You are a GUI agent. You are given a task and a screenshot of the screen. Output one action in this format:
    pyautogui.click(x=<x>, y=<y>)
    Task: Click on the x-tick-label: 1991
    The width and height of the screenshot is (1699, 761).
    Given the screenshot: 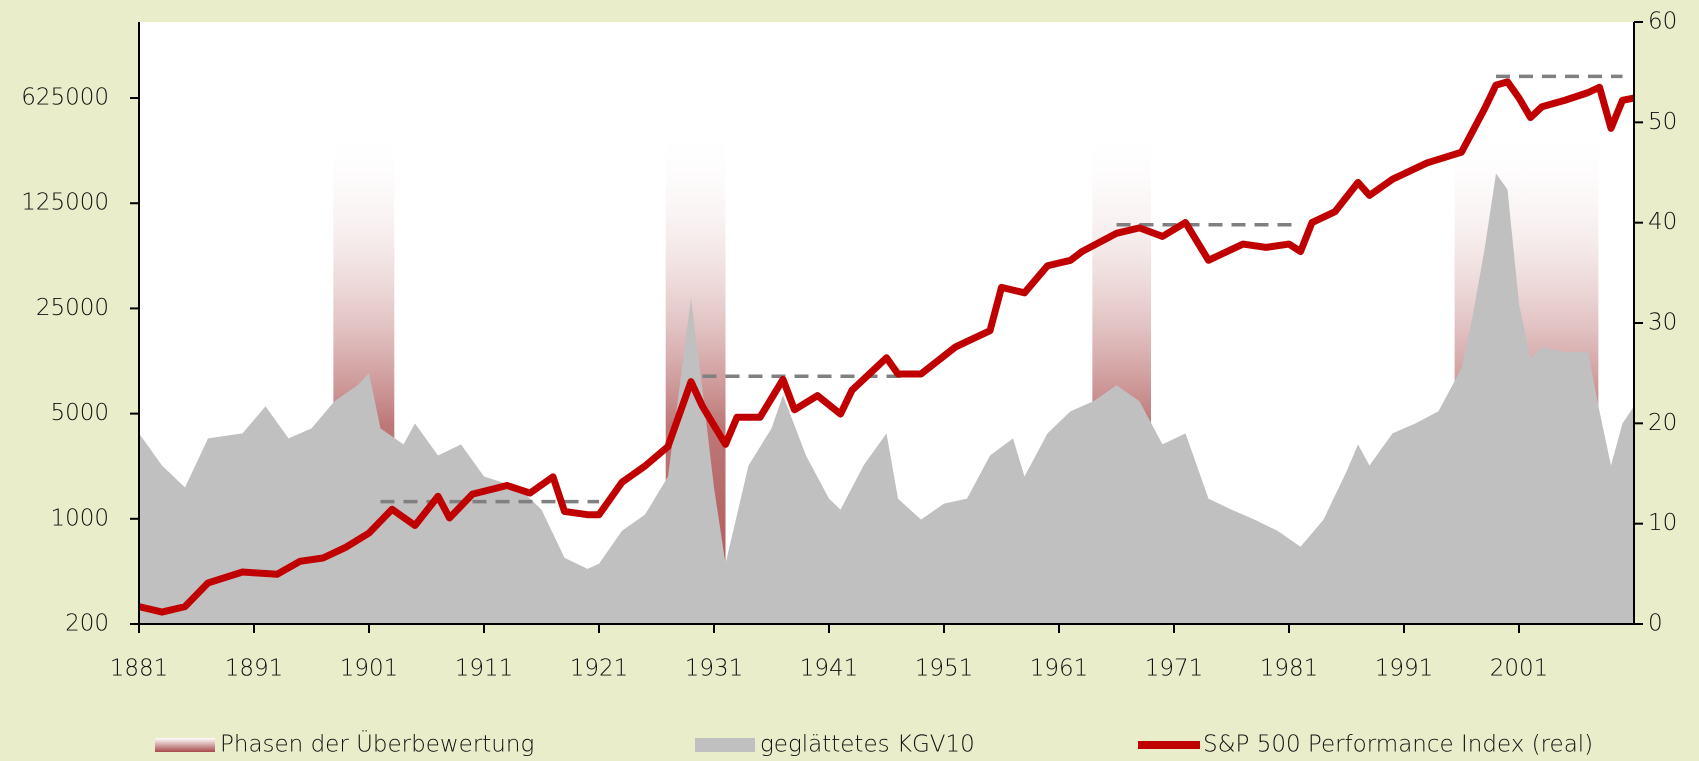 What is the action you would take?
    pyautogui.click(x=1404, y=669)
    